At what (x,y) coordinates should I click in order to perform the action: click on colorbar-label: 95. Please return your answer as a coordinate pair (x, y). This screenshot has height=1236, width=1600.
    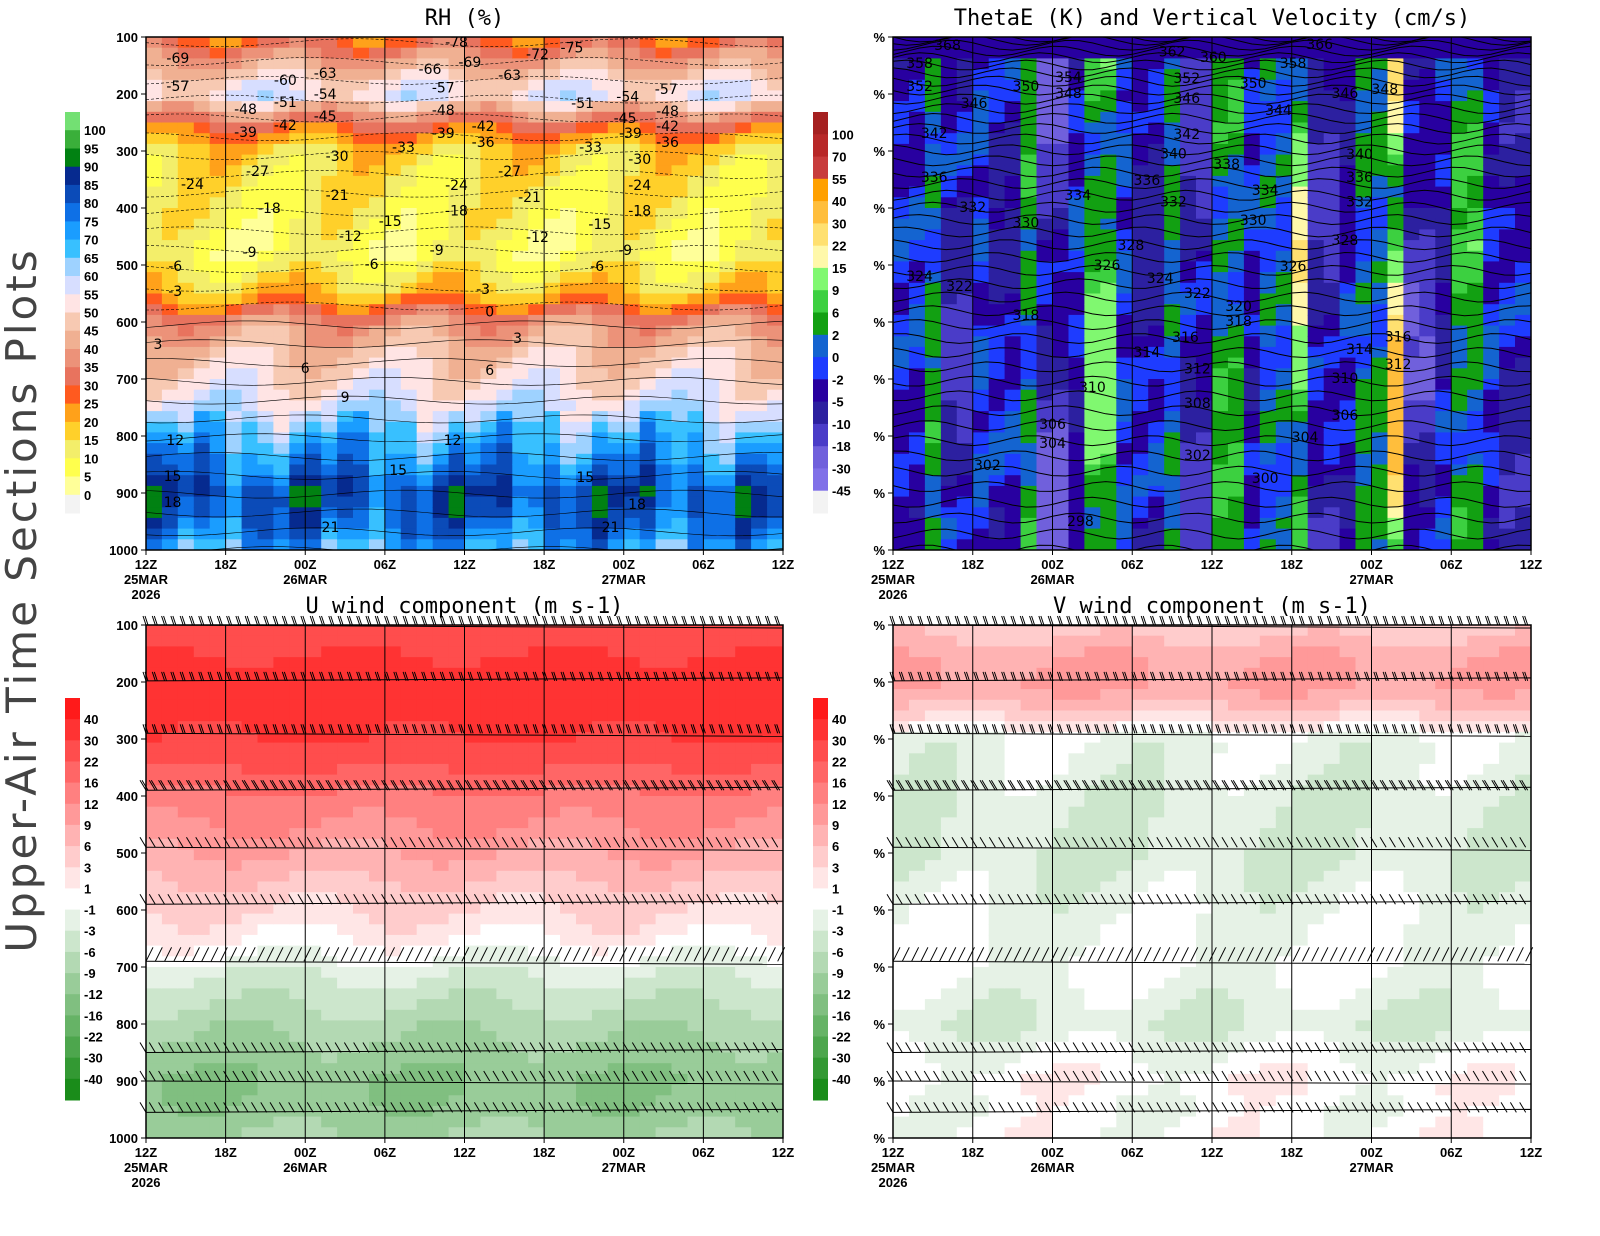
    Looking at the image, I should click on (91, 148).